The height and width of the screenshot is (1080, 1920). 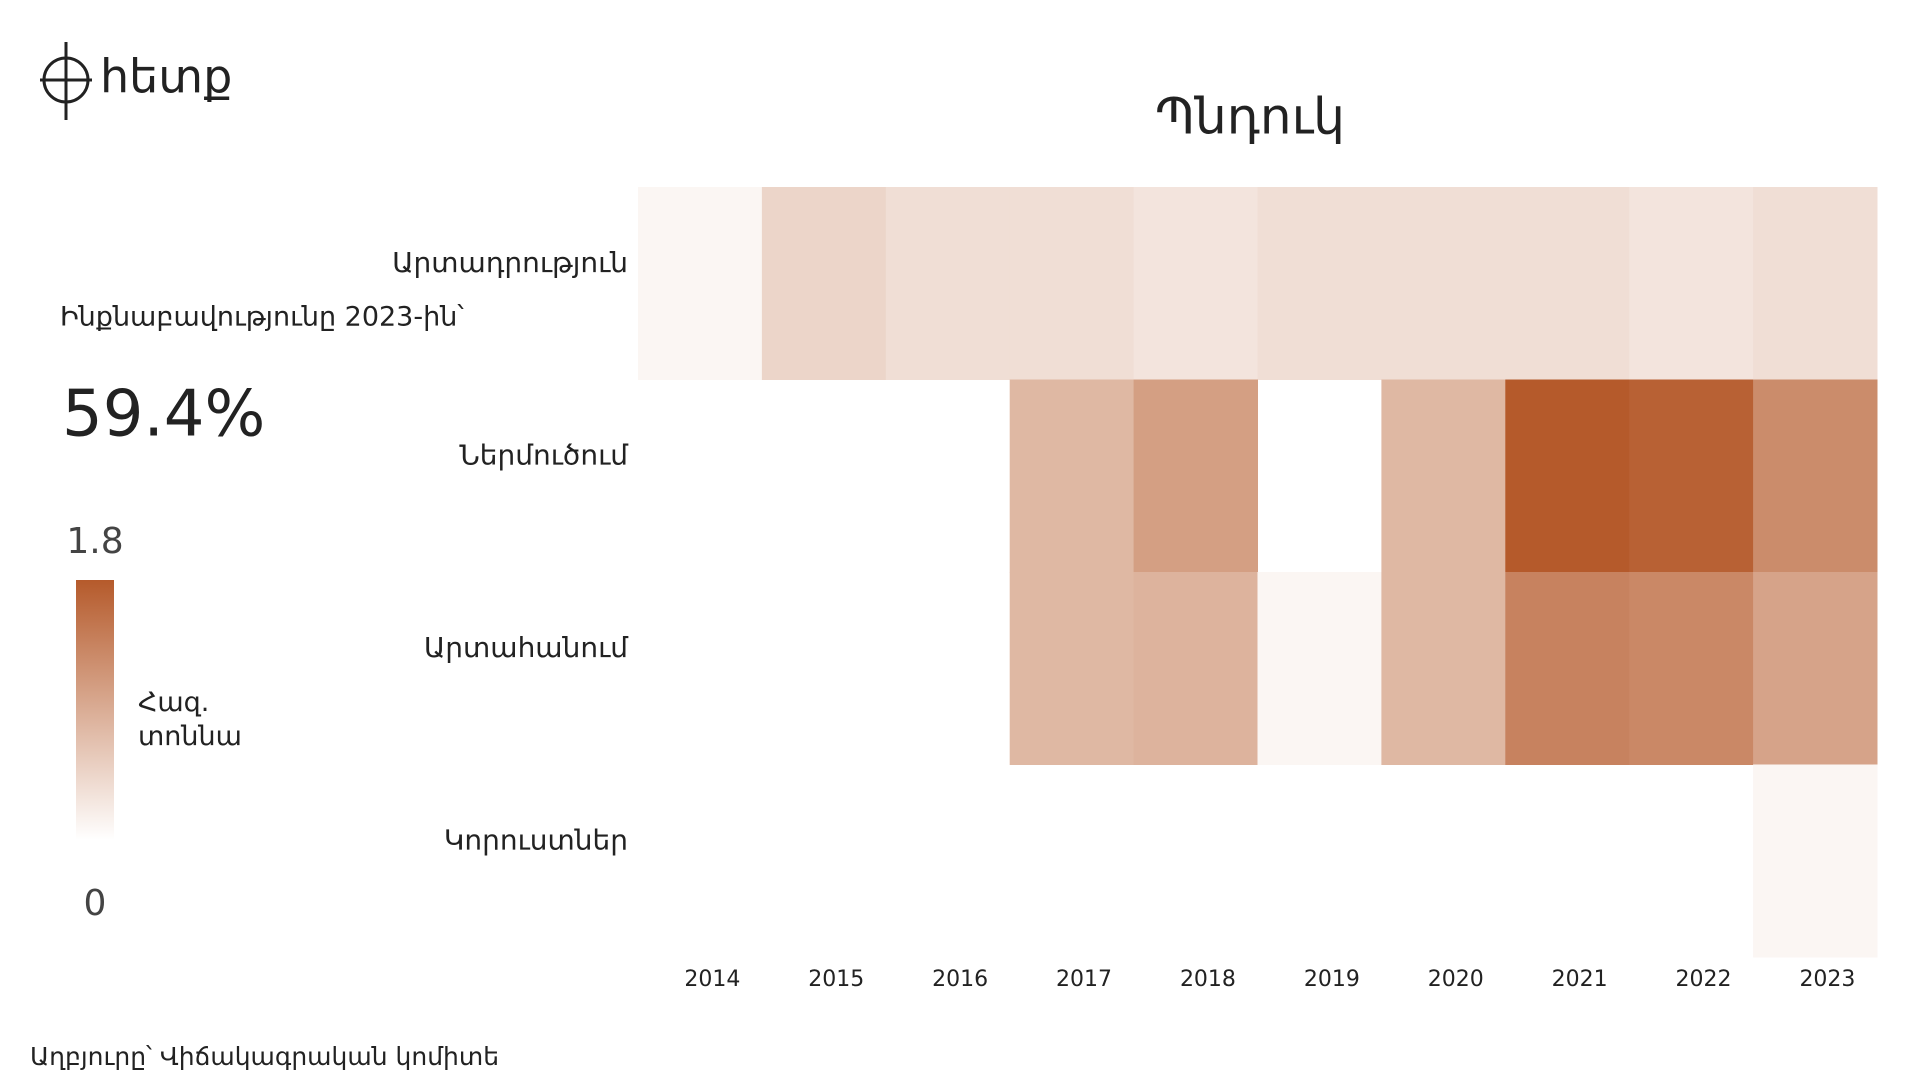 What do you see at coordinates (95, 710) in the screenshot?
I see `colorbar` at bounding box center [95, 710].